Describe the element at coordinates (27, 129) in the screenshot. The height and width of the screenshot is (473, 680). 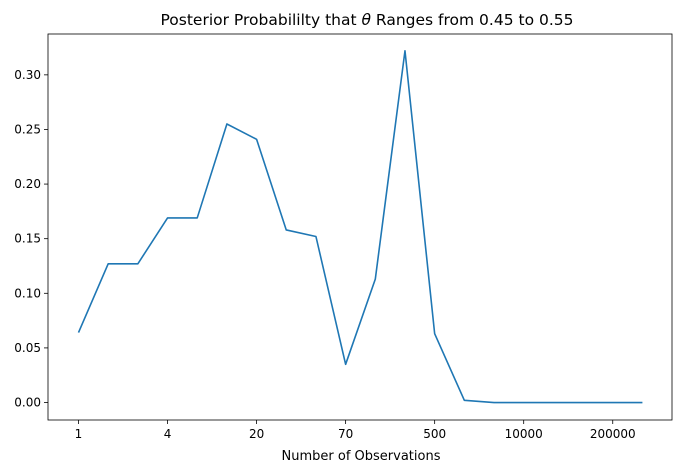
I see `y-tick-label: 0.25` at that location.